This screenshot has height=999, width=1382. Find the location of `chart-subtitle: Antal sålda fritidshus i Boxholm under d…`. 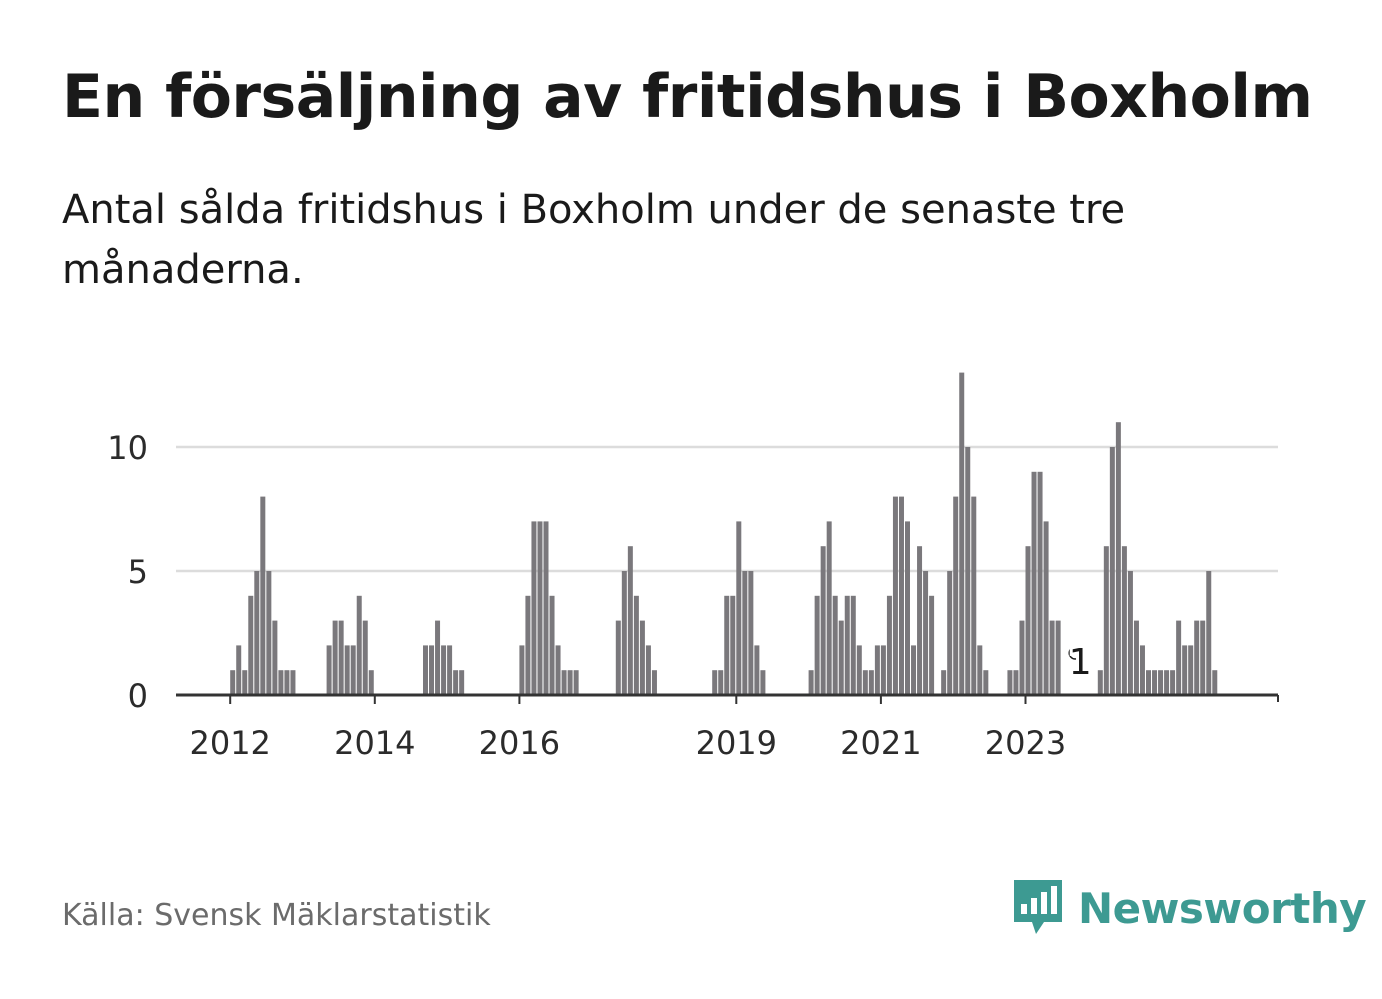

chart-subtitle: Antal sålda fritidshus i Boxholm under d… is located at coordinates (594, 240).